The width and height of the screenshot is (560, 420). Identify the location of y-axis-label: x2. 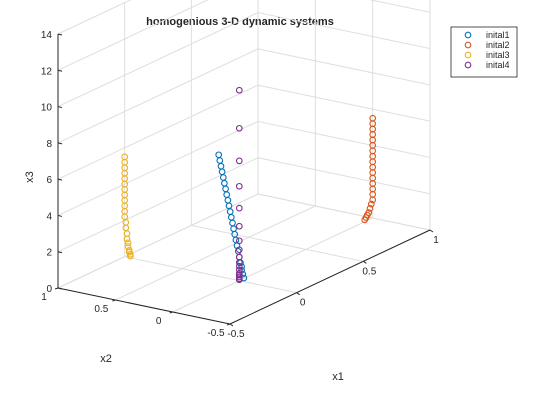
(106, 359).